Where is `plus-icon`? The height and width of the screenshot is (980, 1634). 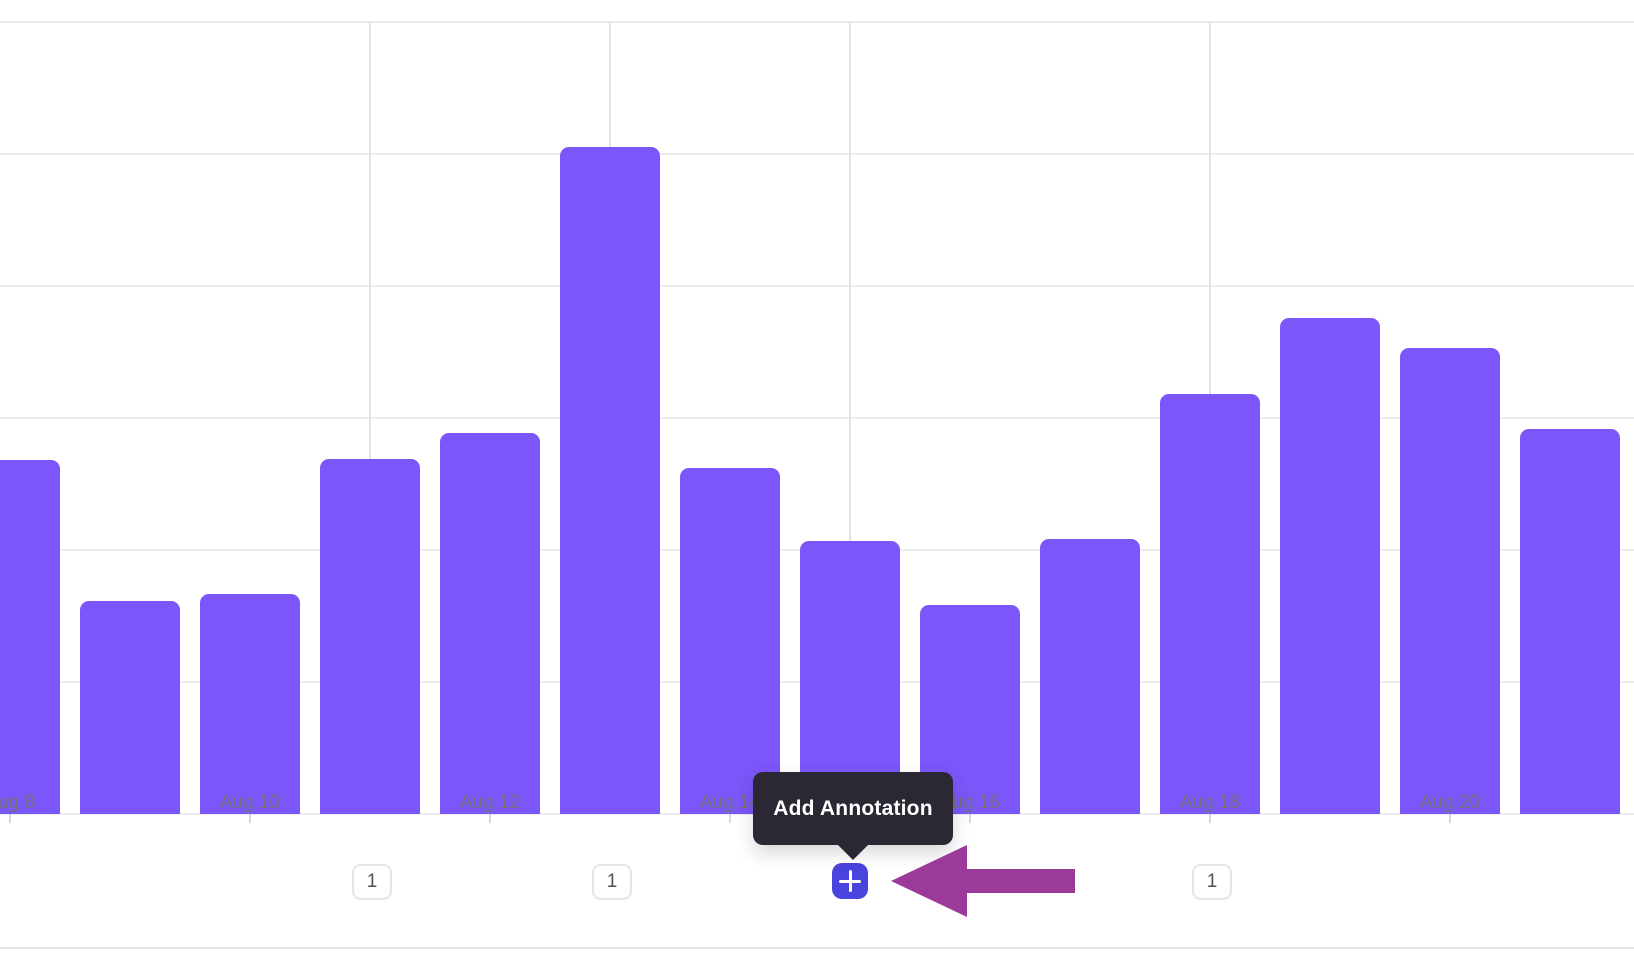 plus-icon is located at coordinates (850, 881).